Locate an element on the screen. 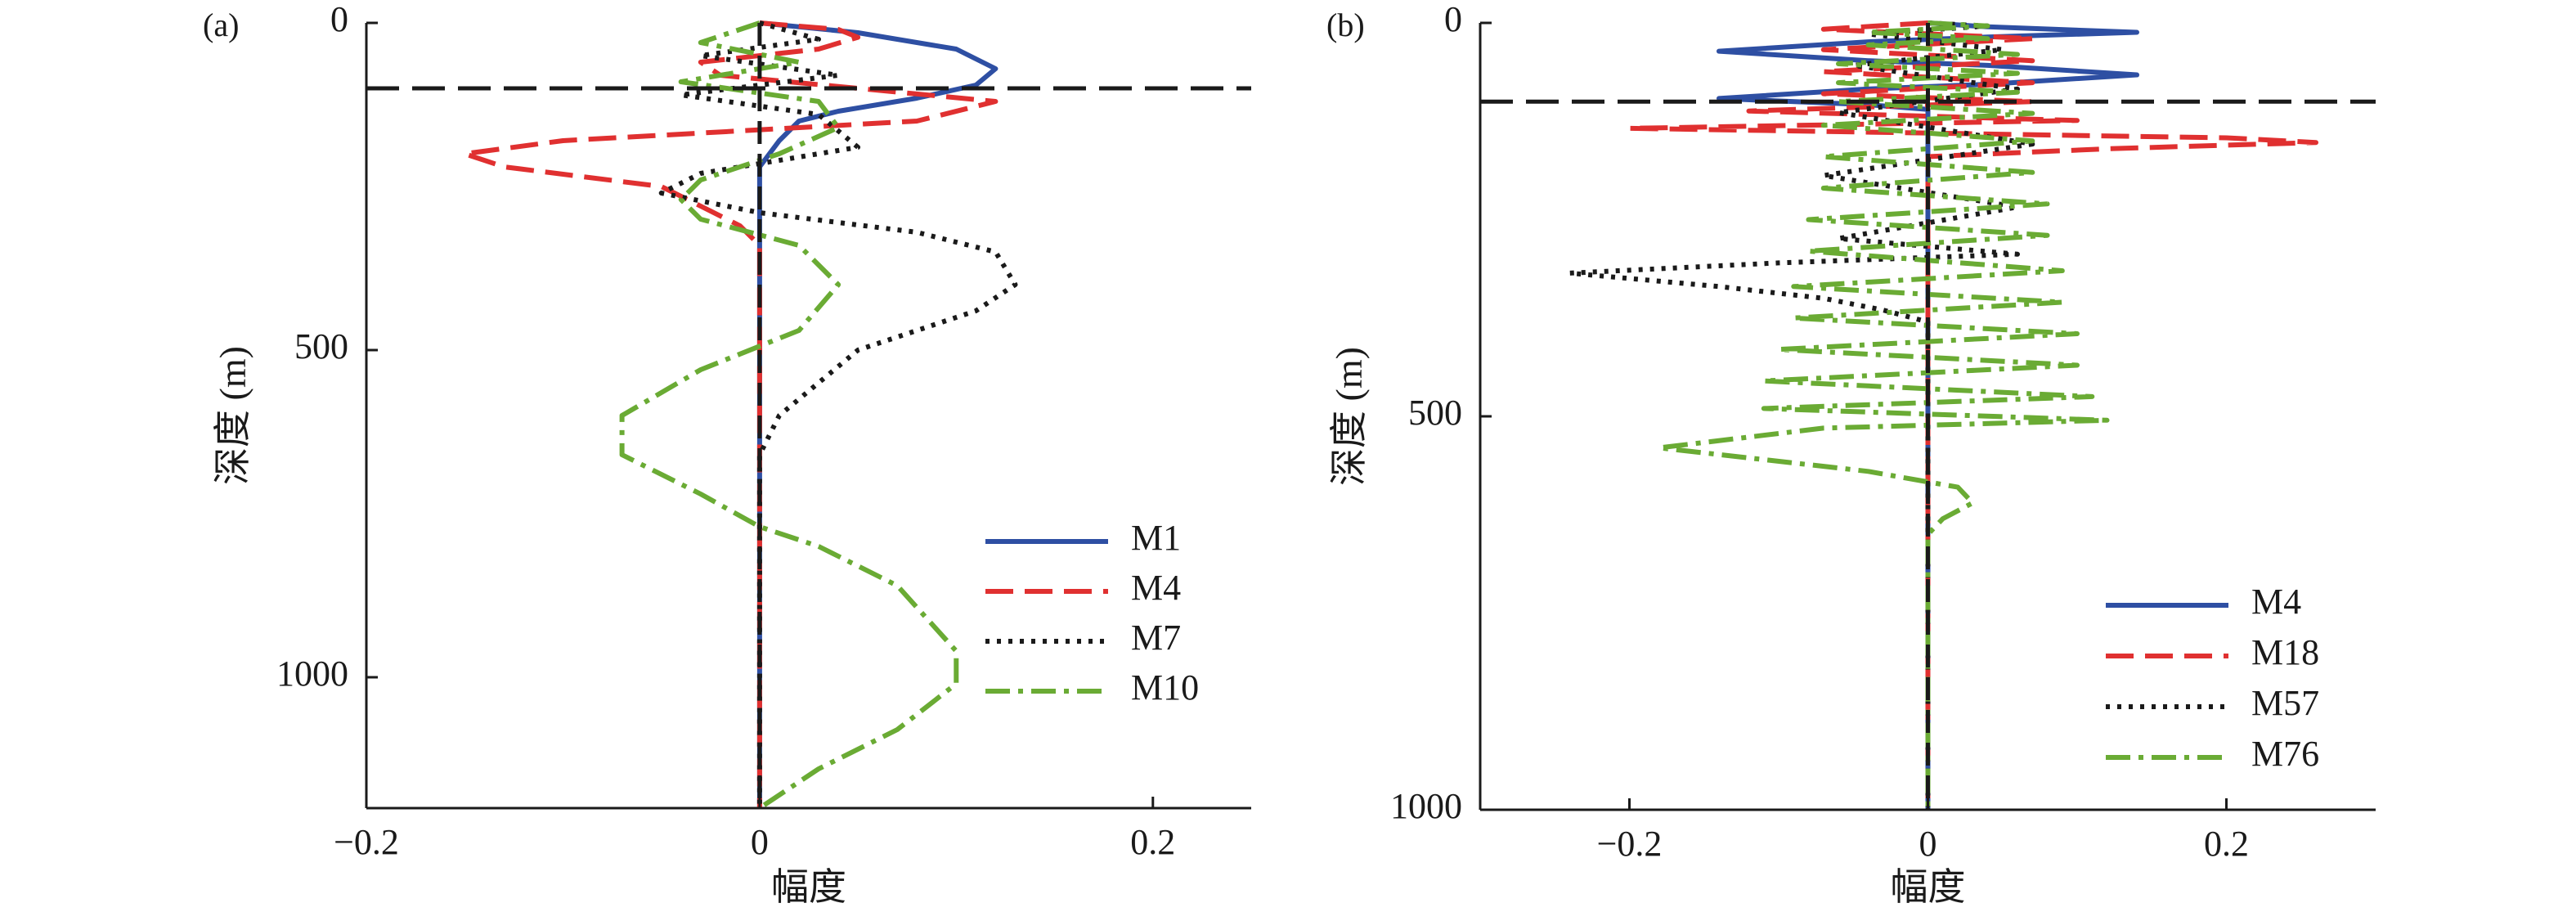  series-line-m7 is located at coordinates (838, 414).